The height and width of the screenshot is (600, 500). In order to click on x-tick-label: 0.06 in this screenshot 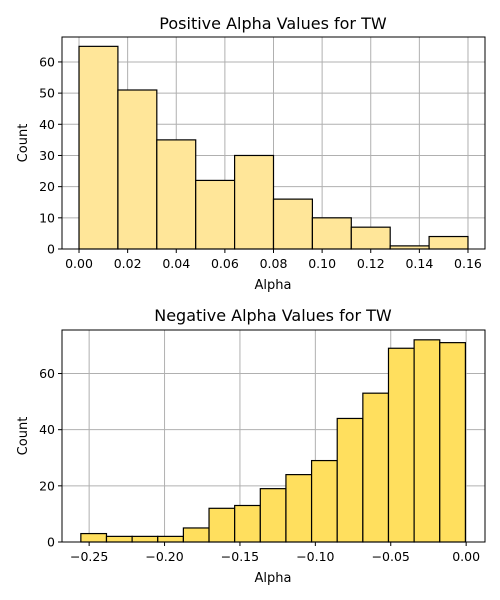, I will do `click(225, 263)`.